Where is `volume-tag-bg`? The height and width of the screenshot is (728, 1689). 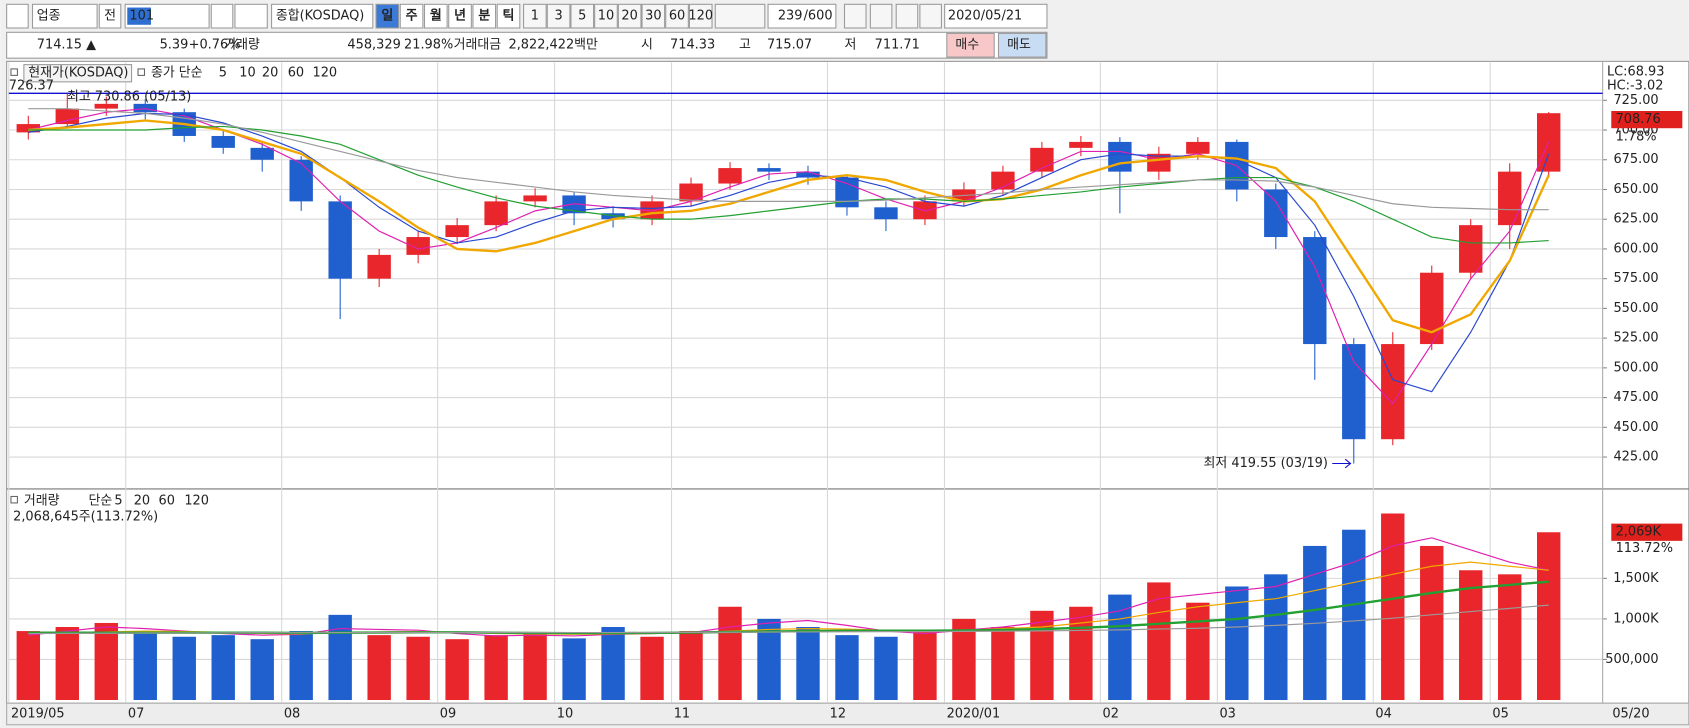
volume-tag-bg is located at coordinates (1647, 532).